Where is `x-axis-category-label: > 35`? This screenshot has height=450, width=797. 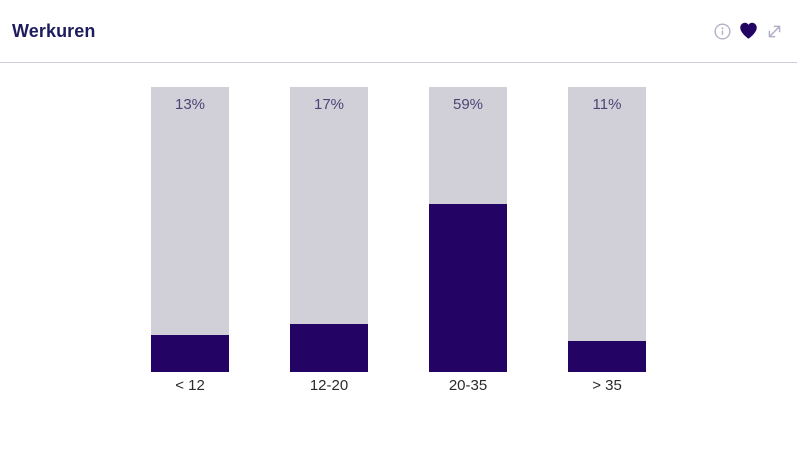 x-axis-category-label: > 35 is located at coordinates (607, 385).